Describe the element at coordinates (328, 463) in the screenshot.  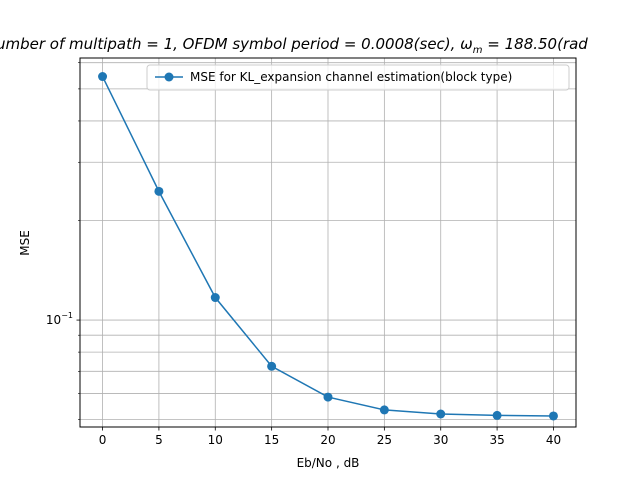
I see `x-axis-label: Eb/No , dB` at that location.